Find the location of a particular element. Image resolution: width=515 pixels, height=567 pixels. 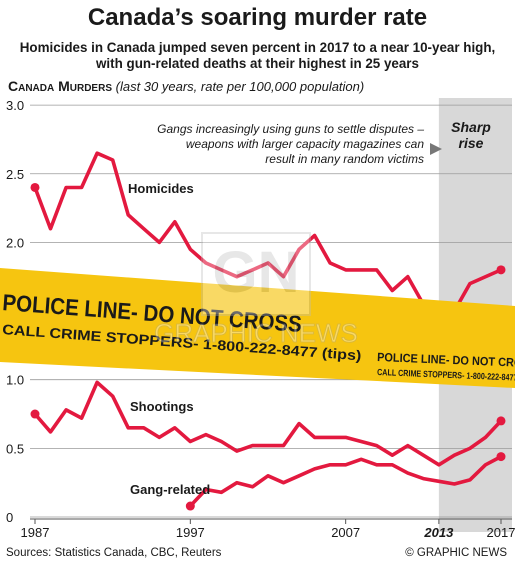

tape-text-small-1: POLICE LINE- DO NOT CROSS is located at coordinates (446, 360).